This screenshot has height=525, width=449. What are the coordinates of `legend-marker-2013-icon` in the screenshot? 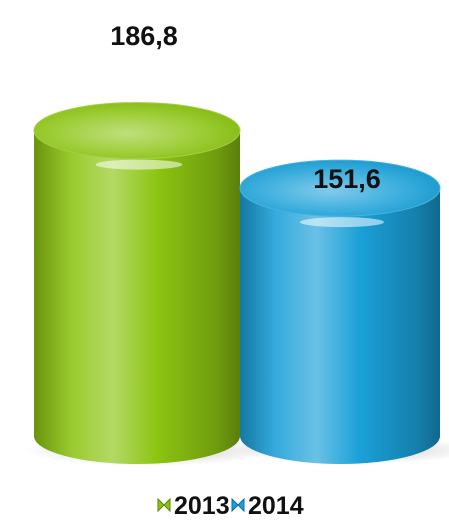 It's located at (164, 505).